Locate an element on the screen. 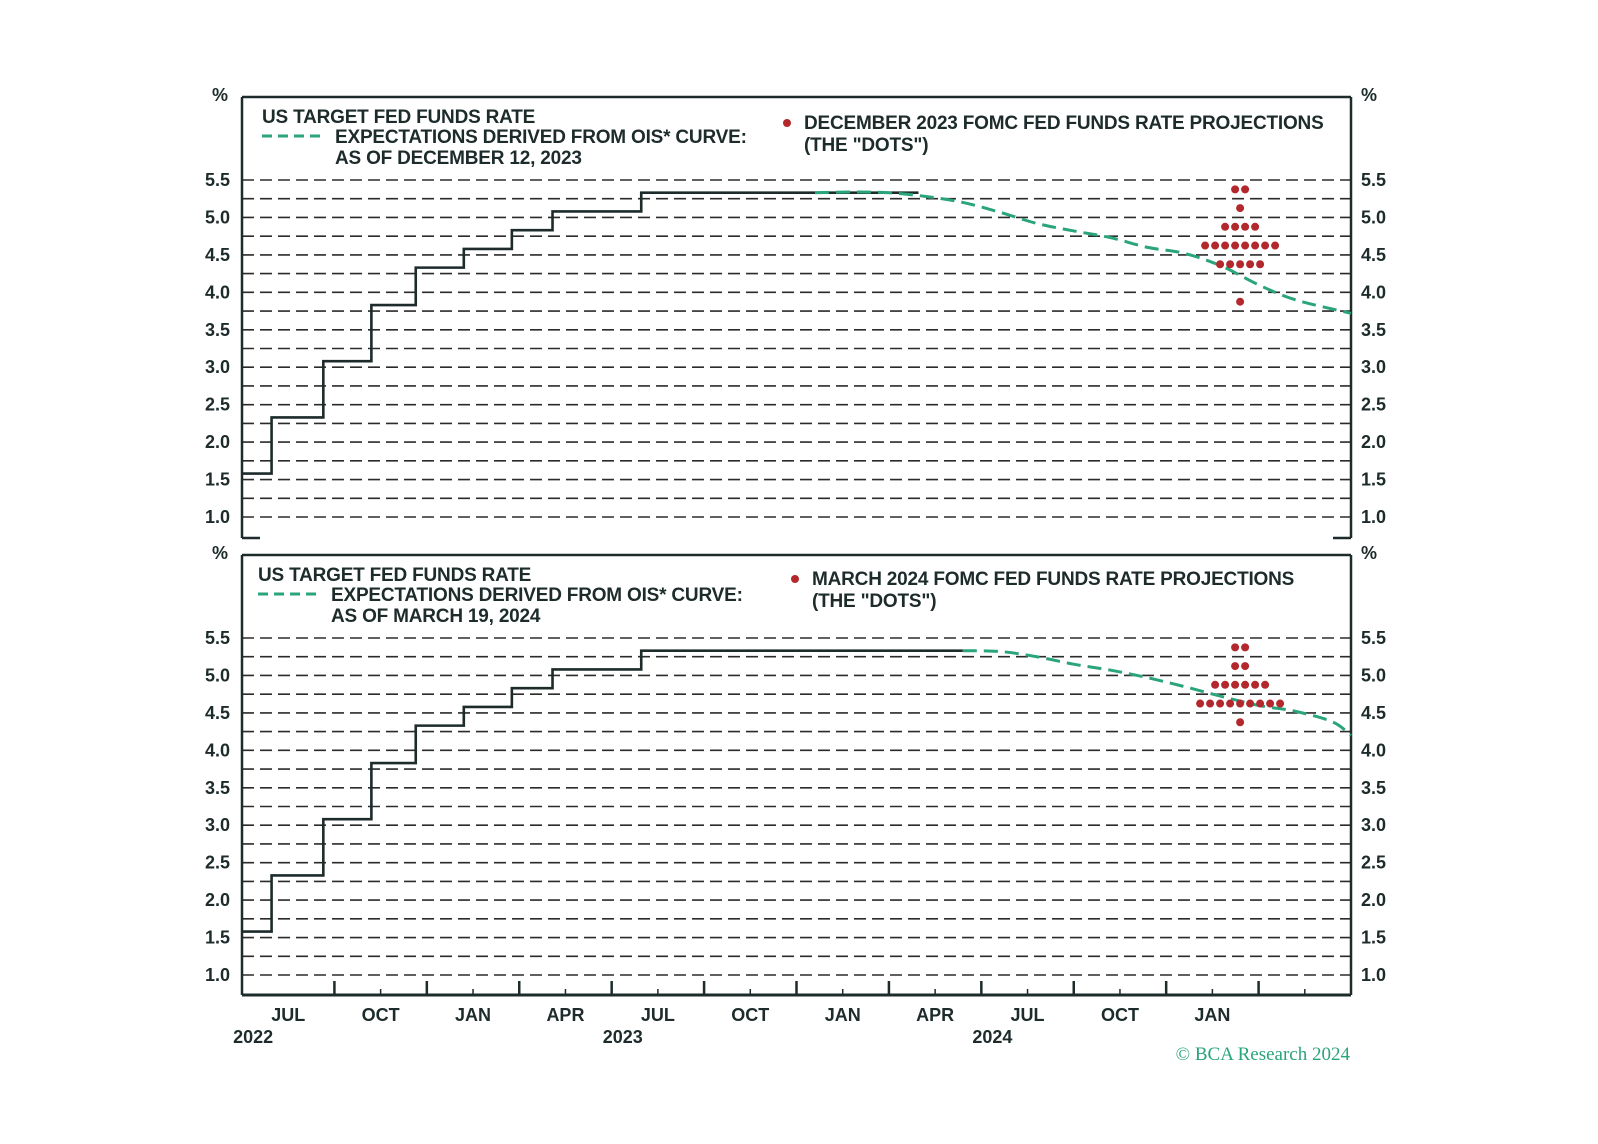 The height and width of the screenshot is (1144, 1598). unit-label-left: % is located at coordinates (220, 95).